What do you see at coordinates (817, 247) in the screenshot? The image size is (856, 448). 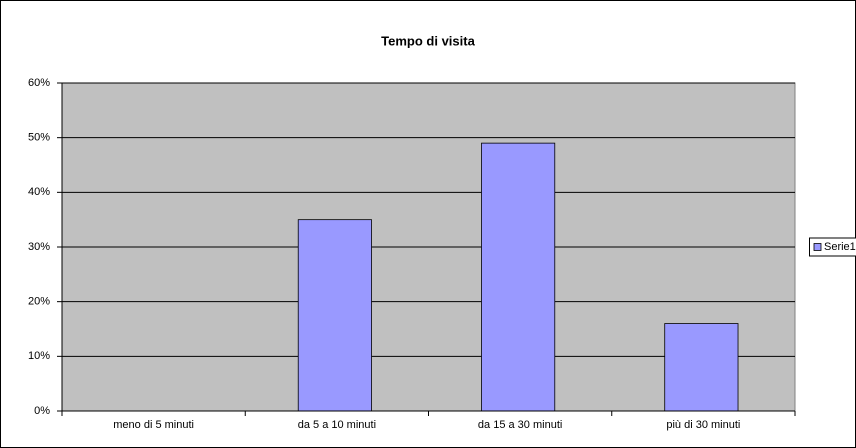 I see `legend-swatch` at bounding box center [817, 247].